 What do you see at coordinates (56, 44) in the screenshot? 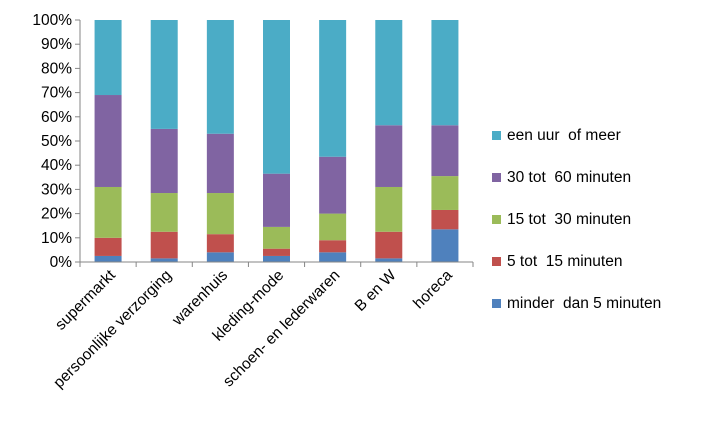
I see `y-tick-label: 90%` at bounding box center [56, 44].